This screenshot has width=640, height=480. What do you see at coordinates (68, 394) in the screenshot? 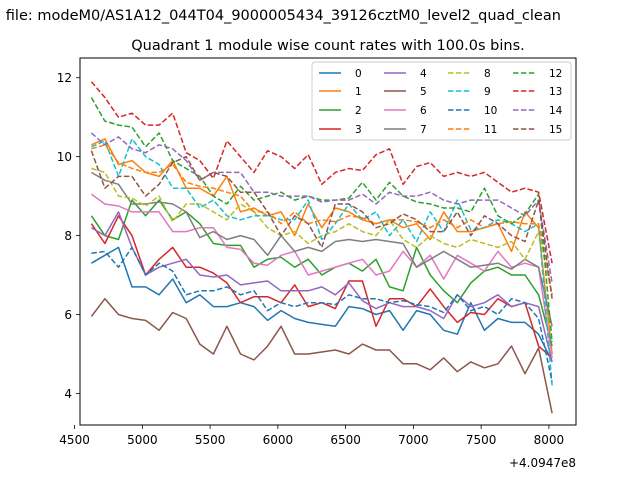
I see `y-tick-label: 4` at bounding box center [68, 394].